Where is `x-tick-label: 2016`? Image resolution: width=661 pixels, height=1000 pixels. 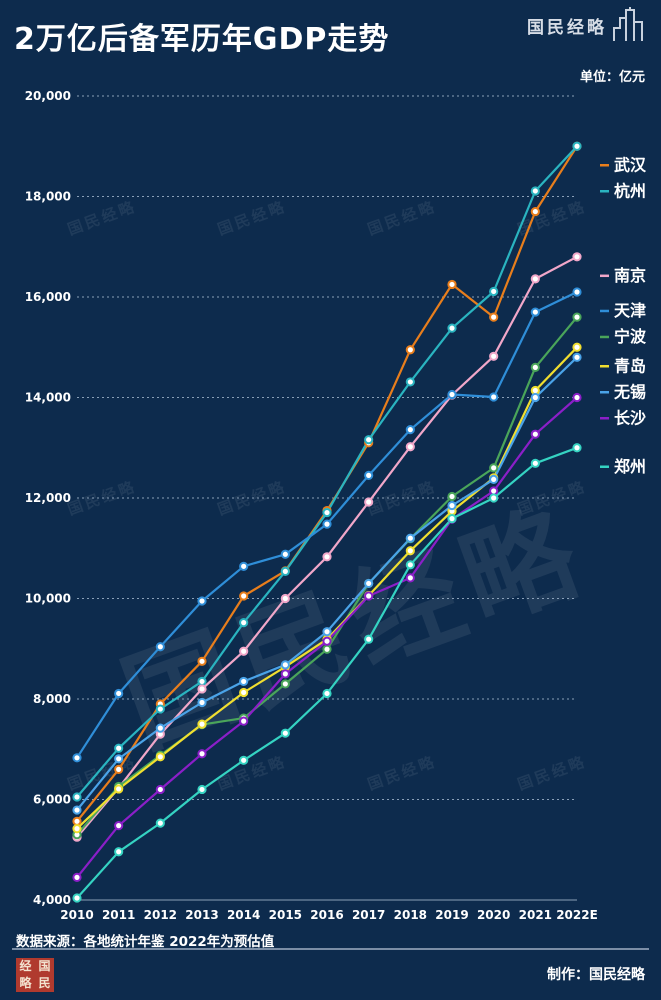 x-tick-label: 2016 is located at coordinates (326, 915).